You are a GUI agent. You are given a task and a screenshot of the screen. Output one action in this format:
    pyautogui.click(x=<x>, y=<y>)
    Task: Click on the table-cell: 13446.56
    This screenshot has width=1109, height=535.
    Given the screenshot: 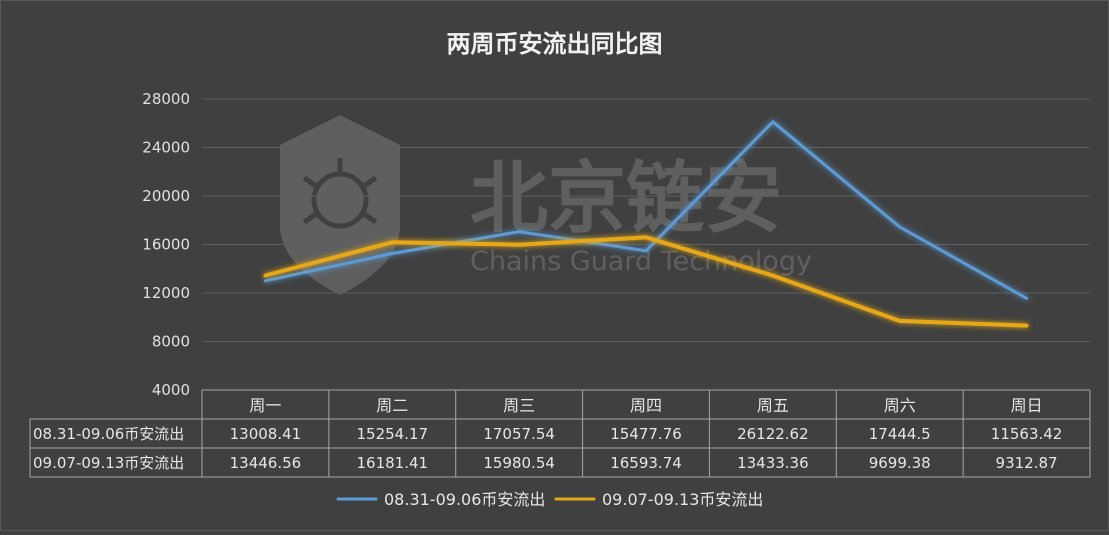 What is the action you would take?
    pyautogui.click(x=266, y=463)
    